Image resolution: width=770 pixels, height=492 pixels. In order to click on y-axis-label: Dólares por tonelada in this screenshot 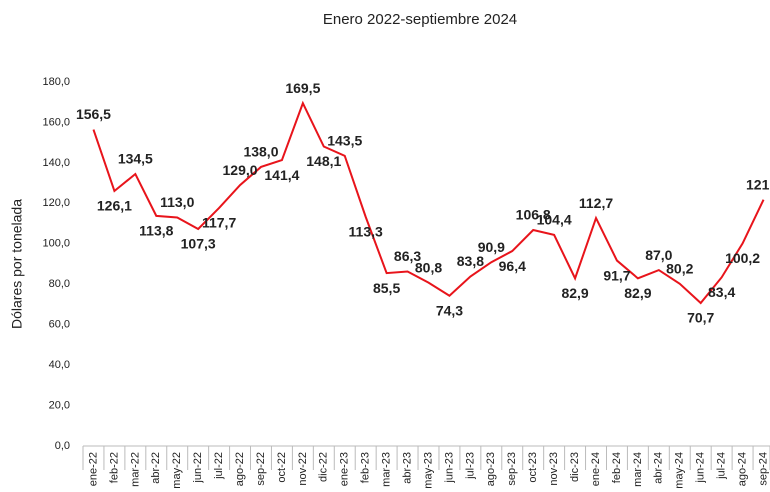, I will do `click(17, 264)`.